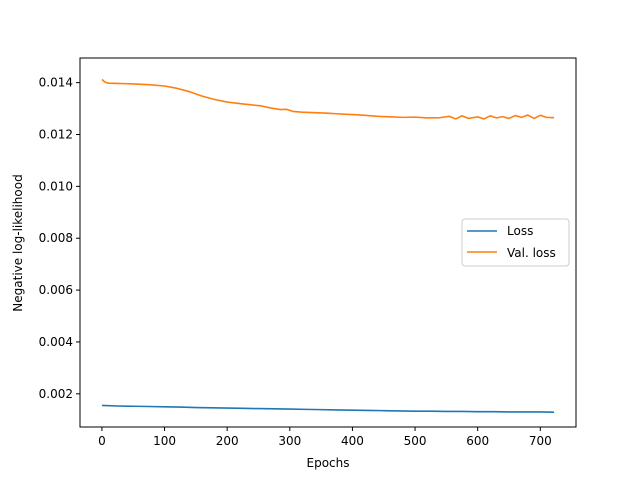  What do you see at coordinates (18, 242) in the screenshot?
I see `y-axis-label: Negative log-likelihood` at bounding box center [18, 242].